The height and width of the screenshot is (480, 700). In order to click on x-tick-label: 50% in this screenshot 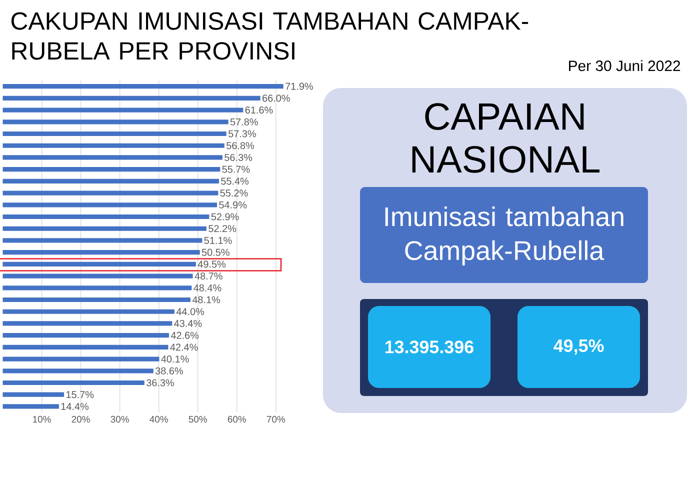, I will do `click(198, 419)`.